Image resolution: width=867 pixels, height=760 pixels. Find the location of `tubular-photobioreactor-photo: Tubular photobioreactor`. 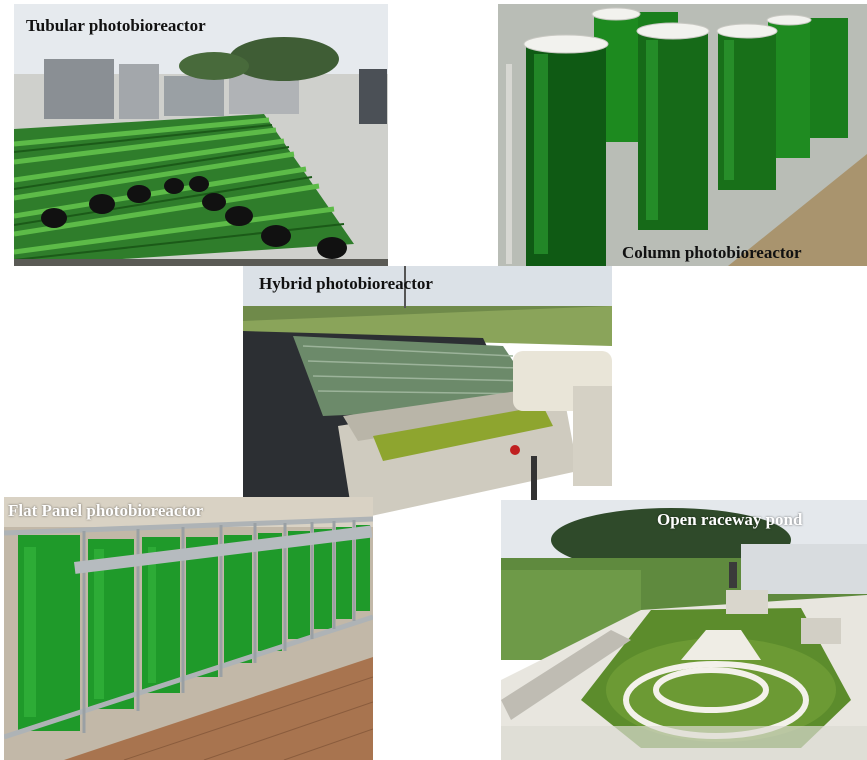

tubular-photobioreactor-photo: Tubular photobioreactor is located at coordinates (201, 135).